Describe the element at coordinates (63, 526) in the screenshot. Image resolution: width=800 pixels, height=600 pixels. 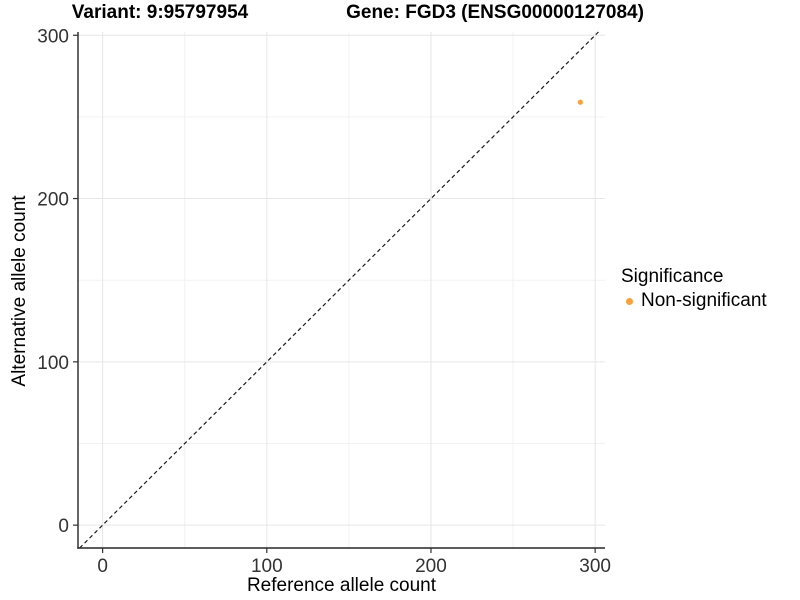
I see `y-tick-label: 0` at that location.